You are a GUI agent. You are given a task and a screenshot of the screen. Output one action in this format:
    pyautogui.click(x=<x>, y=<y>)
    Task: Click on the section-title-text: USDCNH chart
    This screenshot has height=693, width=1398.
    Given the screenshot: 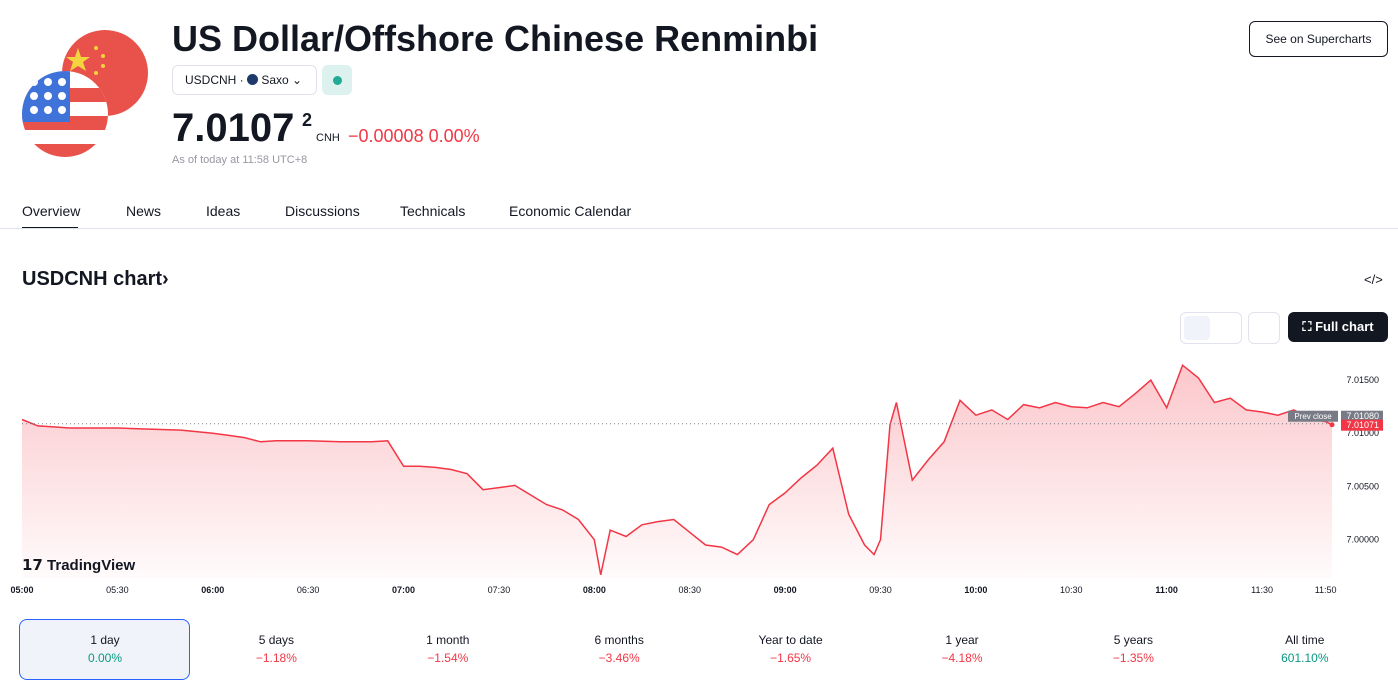 What is the action you would take?
    pyautogui.click(x=92, y=279)
    